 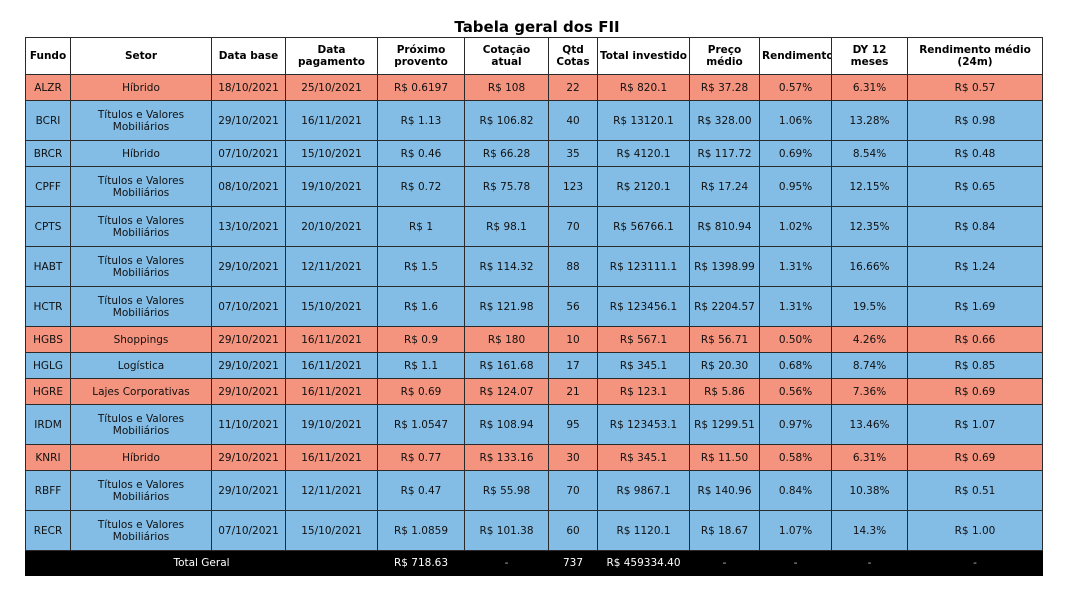 What do you see at coordinates (573, 391) in the screenshot?
I see `cell-qtd-cotas: 21` at bounding box center [573, 391].